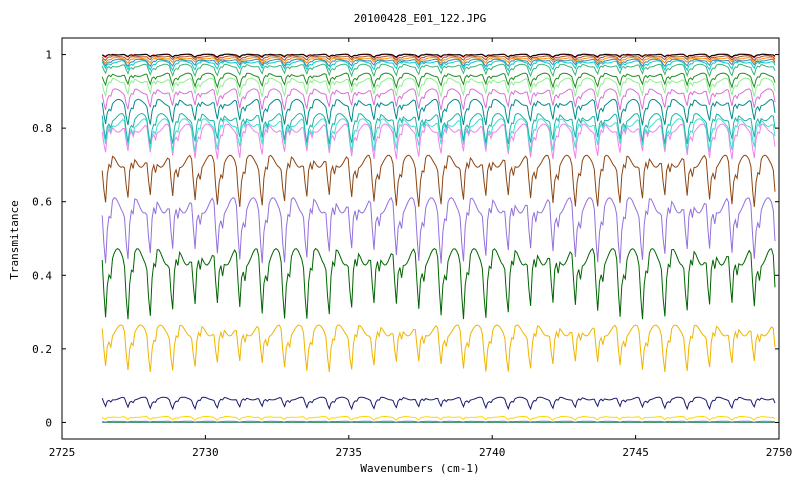  Describe the element at coordinates (48, 55) in the screenshot. I see `y-tick-label: 1` at that location.